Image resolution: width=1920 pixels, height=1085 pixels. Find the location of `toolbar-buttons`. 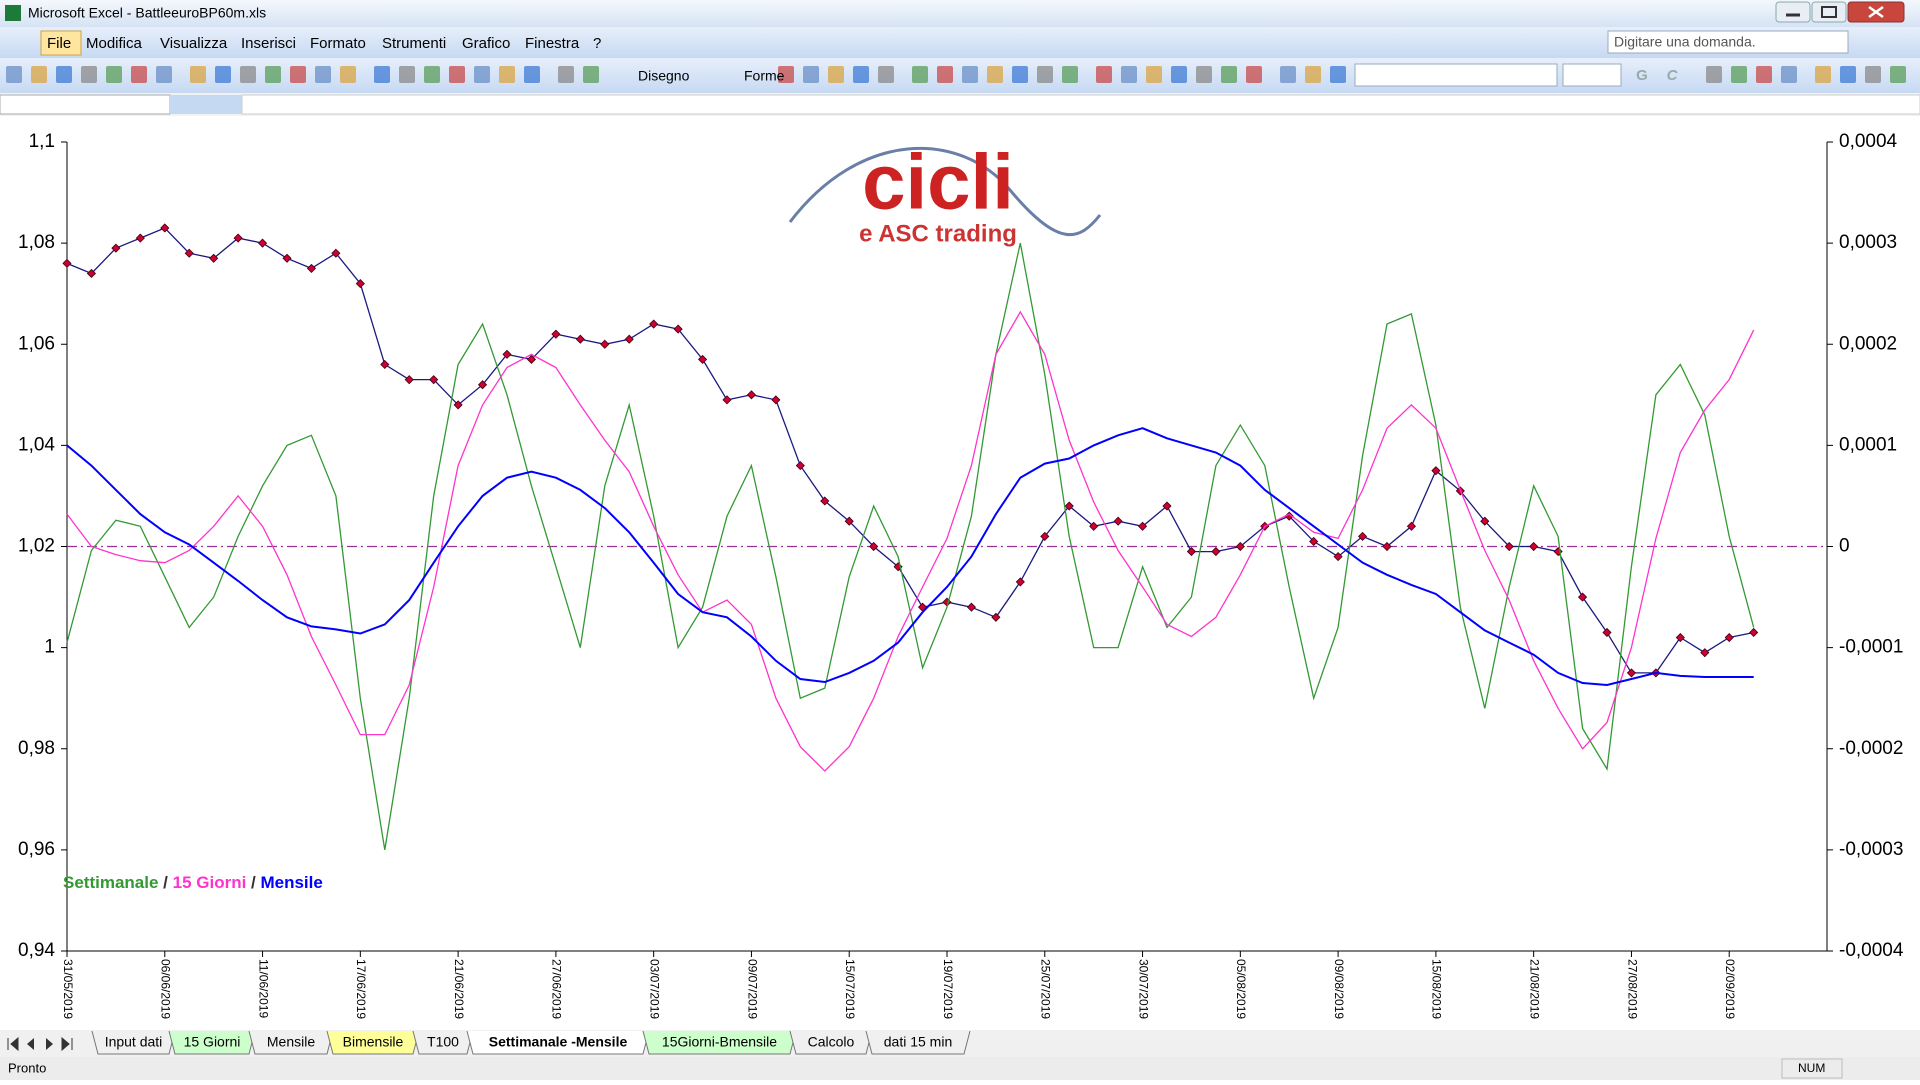

toolbar-buttons is located at coordinates (956, 74).